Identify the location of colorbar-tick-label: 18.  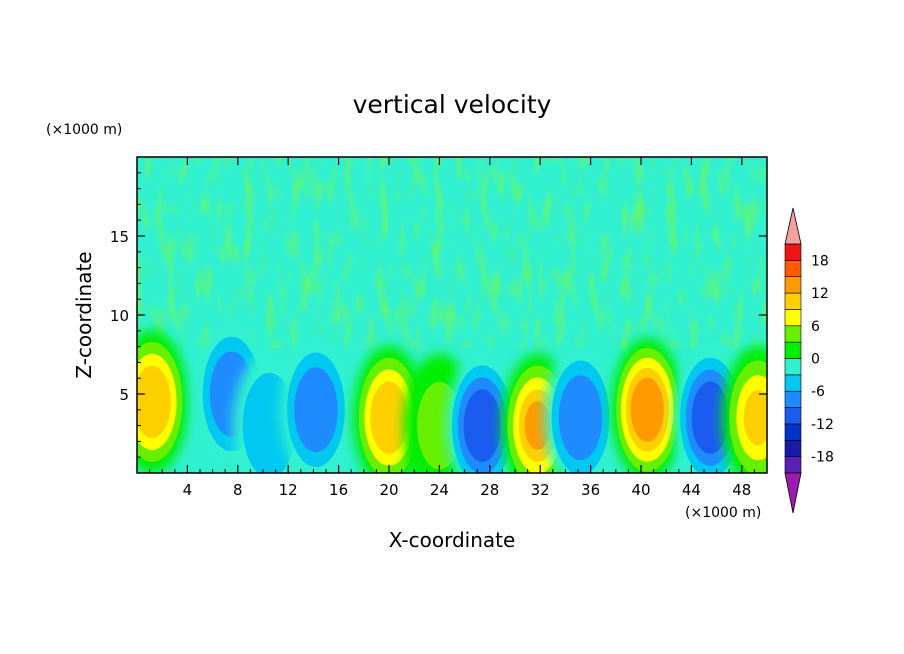
(820, 261).